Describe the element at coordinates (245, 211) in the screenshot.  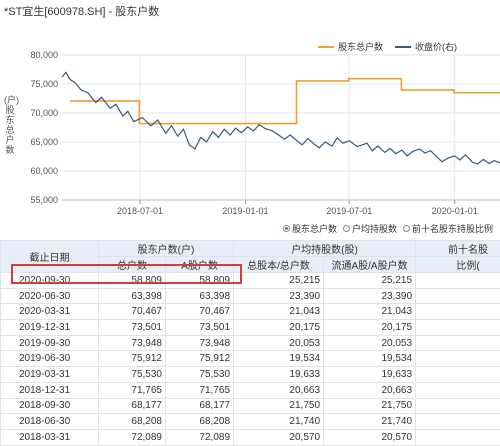
I see `x-tick-label: 2019-01-01` at that location.